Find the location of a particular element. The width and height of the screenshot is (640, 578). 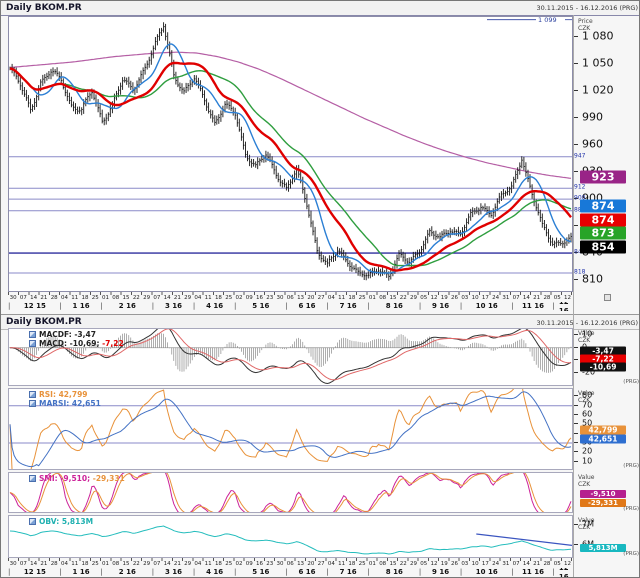

legend-row-smi: SMI: -9,510; -29,331 is located at coordinates (77, 478).